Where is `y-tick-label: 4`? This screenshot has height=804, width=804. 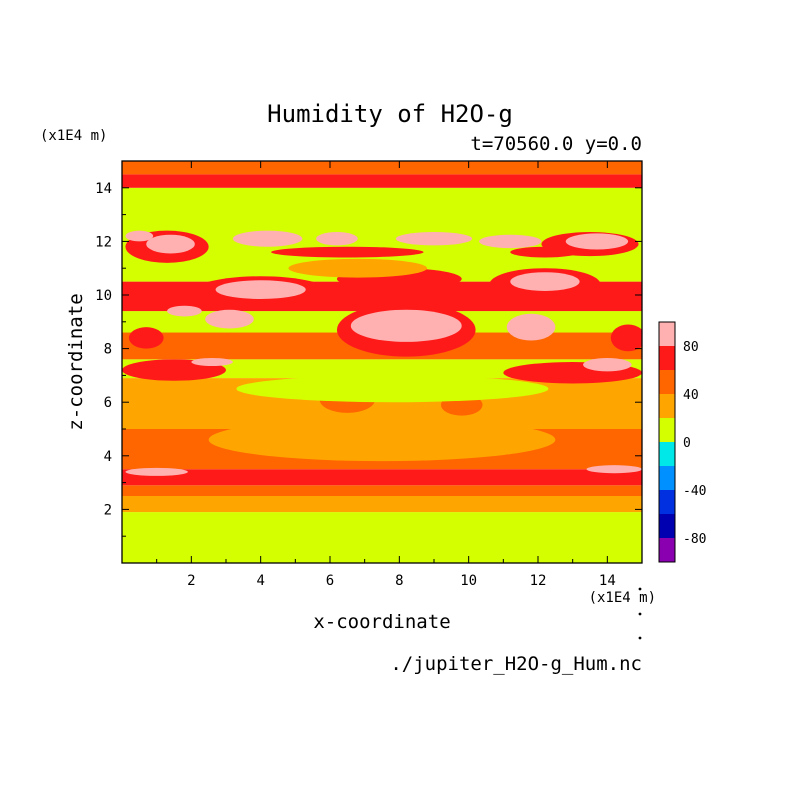 y-tick-label: 4 is located at coordinates (108, 457).